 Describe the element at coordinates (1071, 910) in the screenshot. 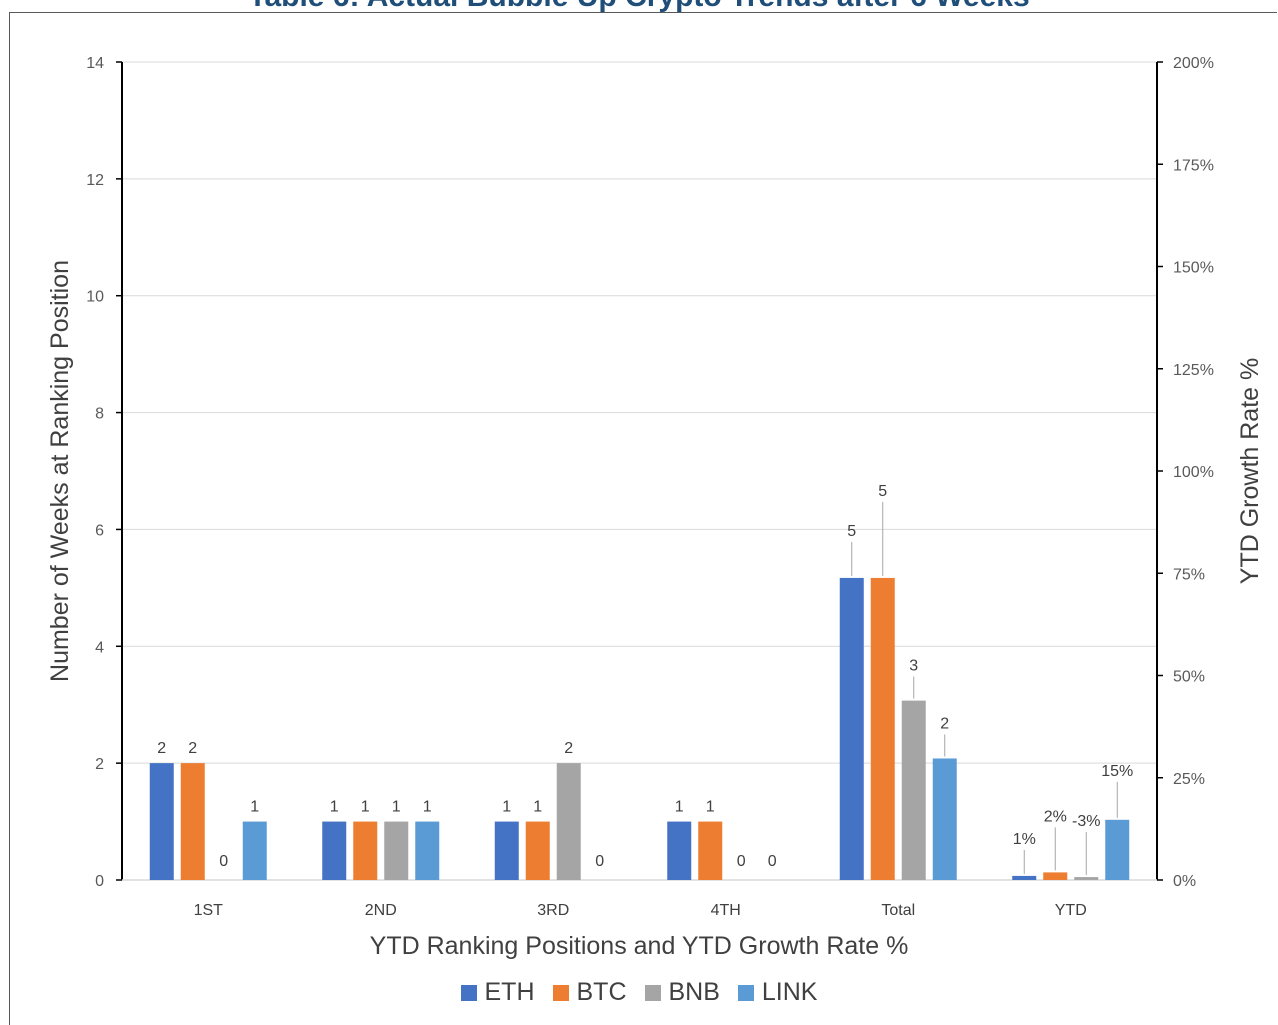

I see `x-tick-label: YTD` at that location.